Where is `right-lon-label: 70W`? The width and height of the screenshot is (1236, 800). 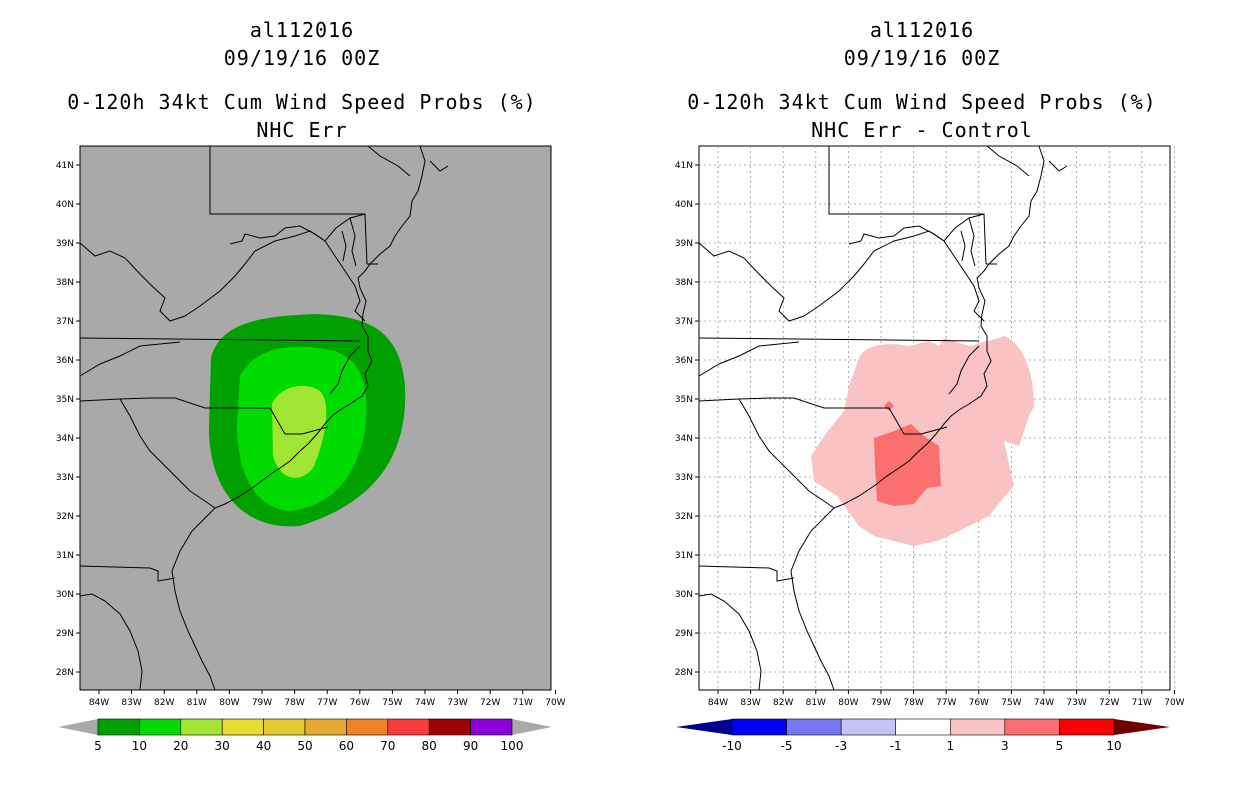
right-lon-label: 70W is located at coordinates (1174, 703).